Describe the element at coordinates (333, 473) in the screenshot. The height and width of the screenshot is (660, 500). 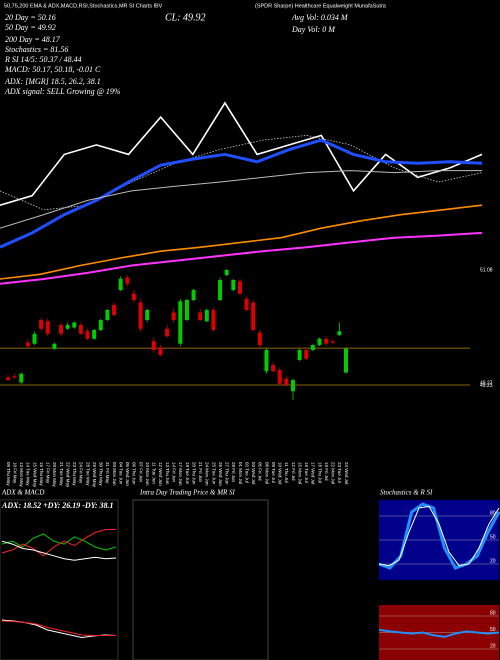
I see `x-tick-label: 22 Mon Jul` at that location.